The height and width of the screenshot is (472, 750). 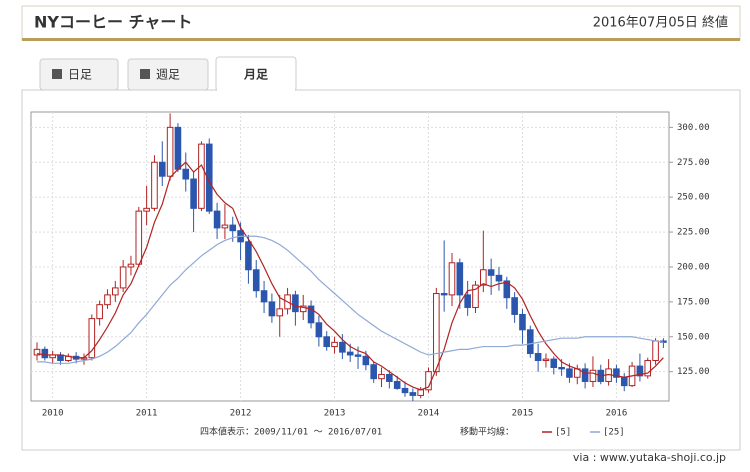 I want to click on tab: 日足, so click(x=79, y=74).